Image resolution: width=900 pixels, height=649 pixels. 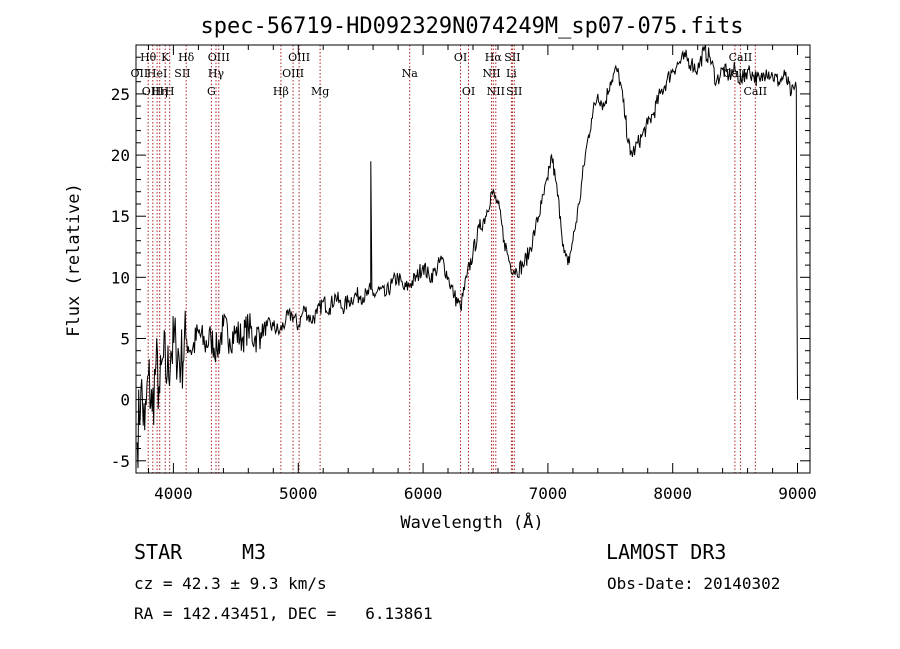 I want to click on line-label-5: OI, so click(x=460, y=57).